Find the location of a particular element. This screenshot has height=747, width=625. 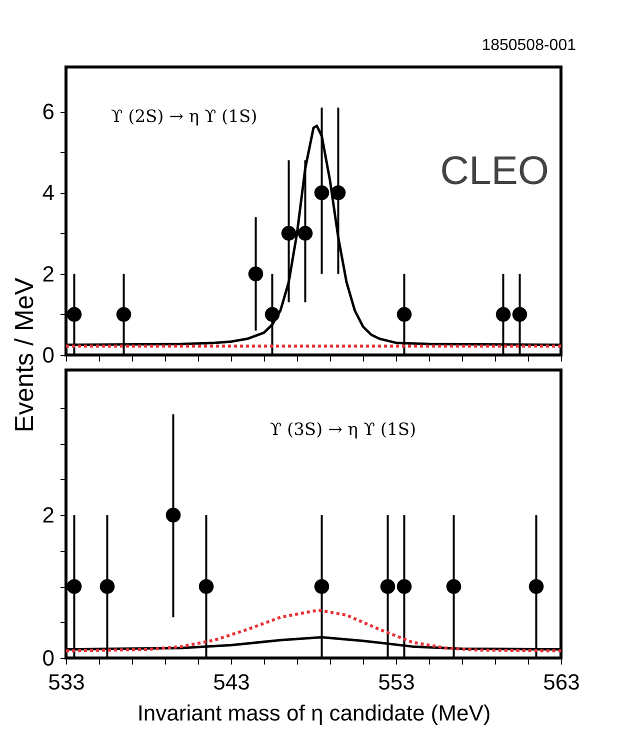

x-tick-label: 533 is located at coordinates (66, 682).